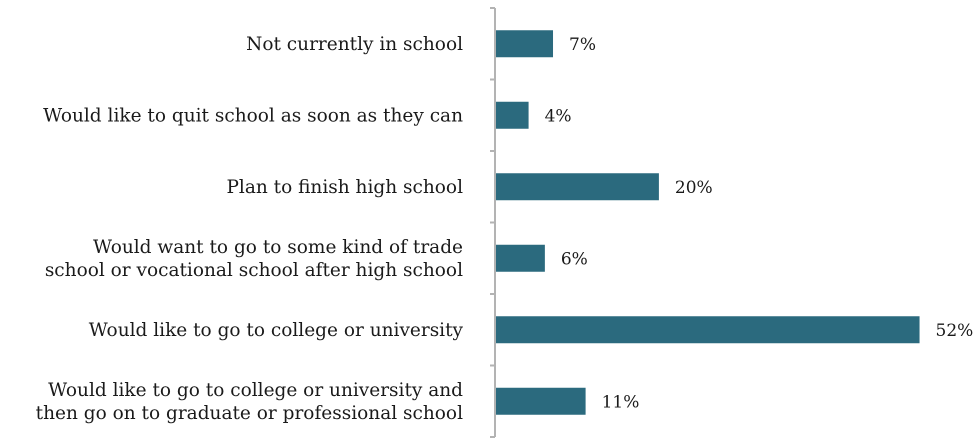 This screenshot has height=439, width=976. Describe the element at coordinates (574, 259) in the screenshot. I see `value-label: 6%` at that location.